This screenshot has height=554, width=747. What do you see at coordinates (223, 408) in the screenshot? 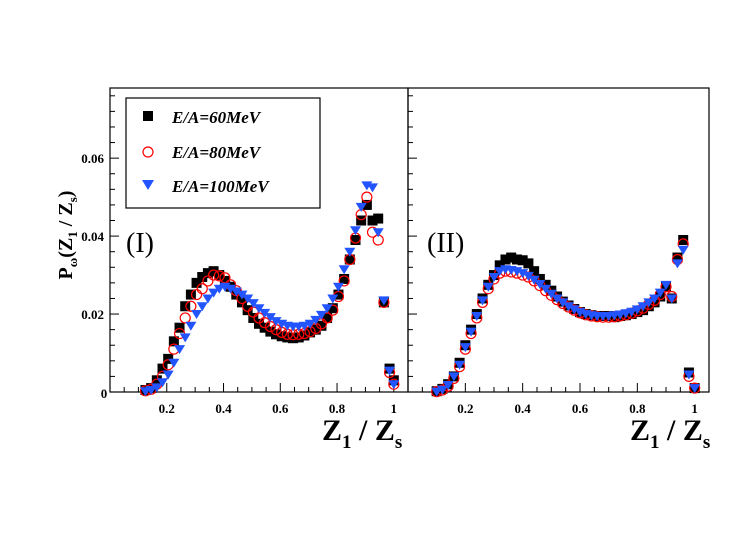
I see `x-tick-label: 0.4` at bounding box center [223, 408].